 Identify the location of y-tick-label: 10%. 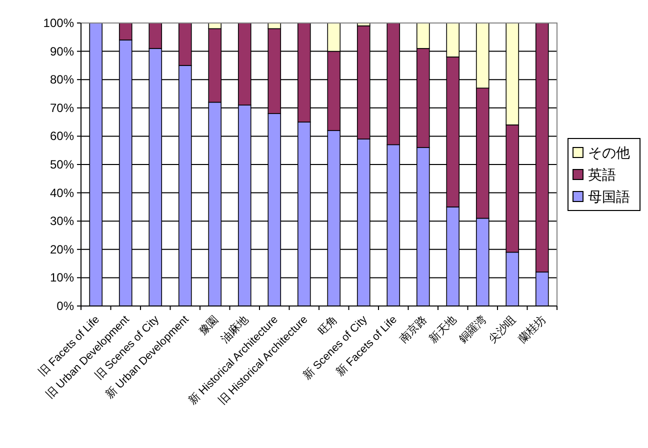
(62, 277).